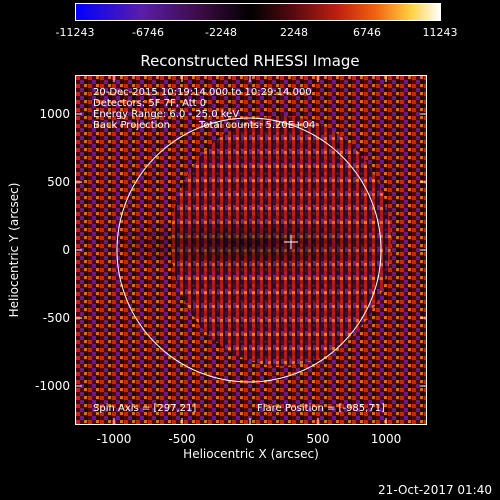 Image resolution: width=500 pixels, height=500 pixels. Describe the element at coordinates (435, 490) in the screenshot. I see `footer-timestamp: 21-Oct-2017 01:40` at that location.